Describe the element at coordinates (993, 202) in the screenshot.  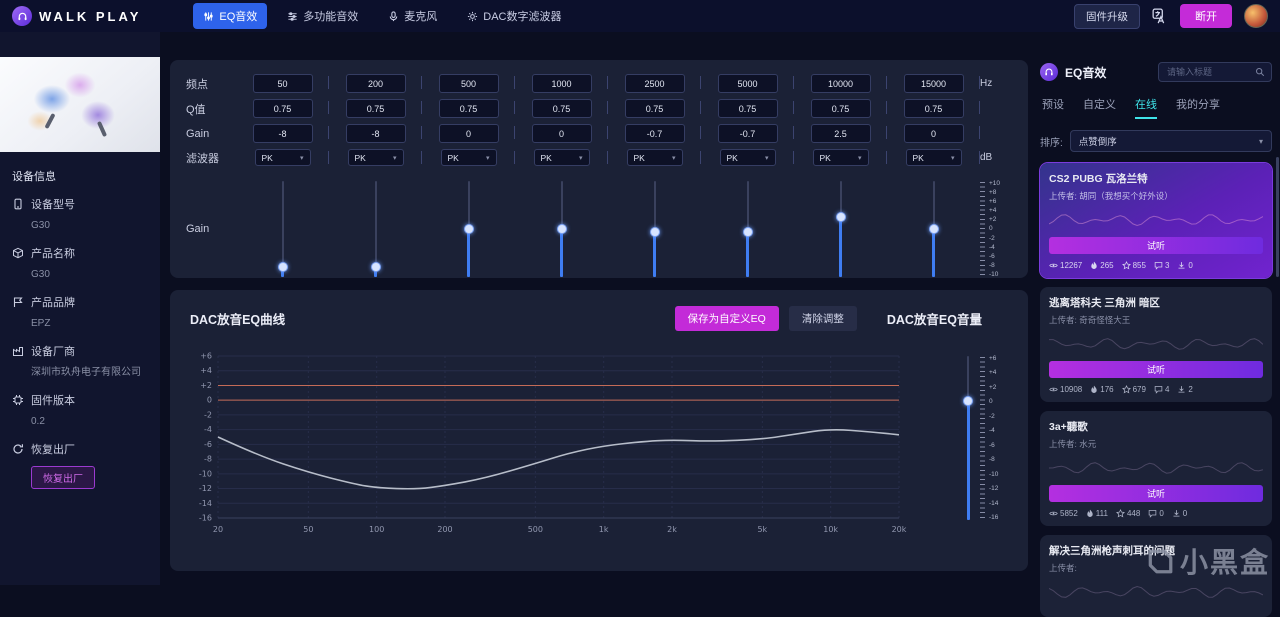
I see `db-scale-label: +6` at that location.